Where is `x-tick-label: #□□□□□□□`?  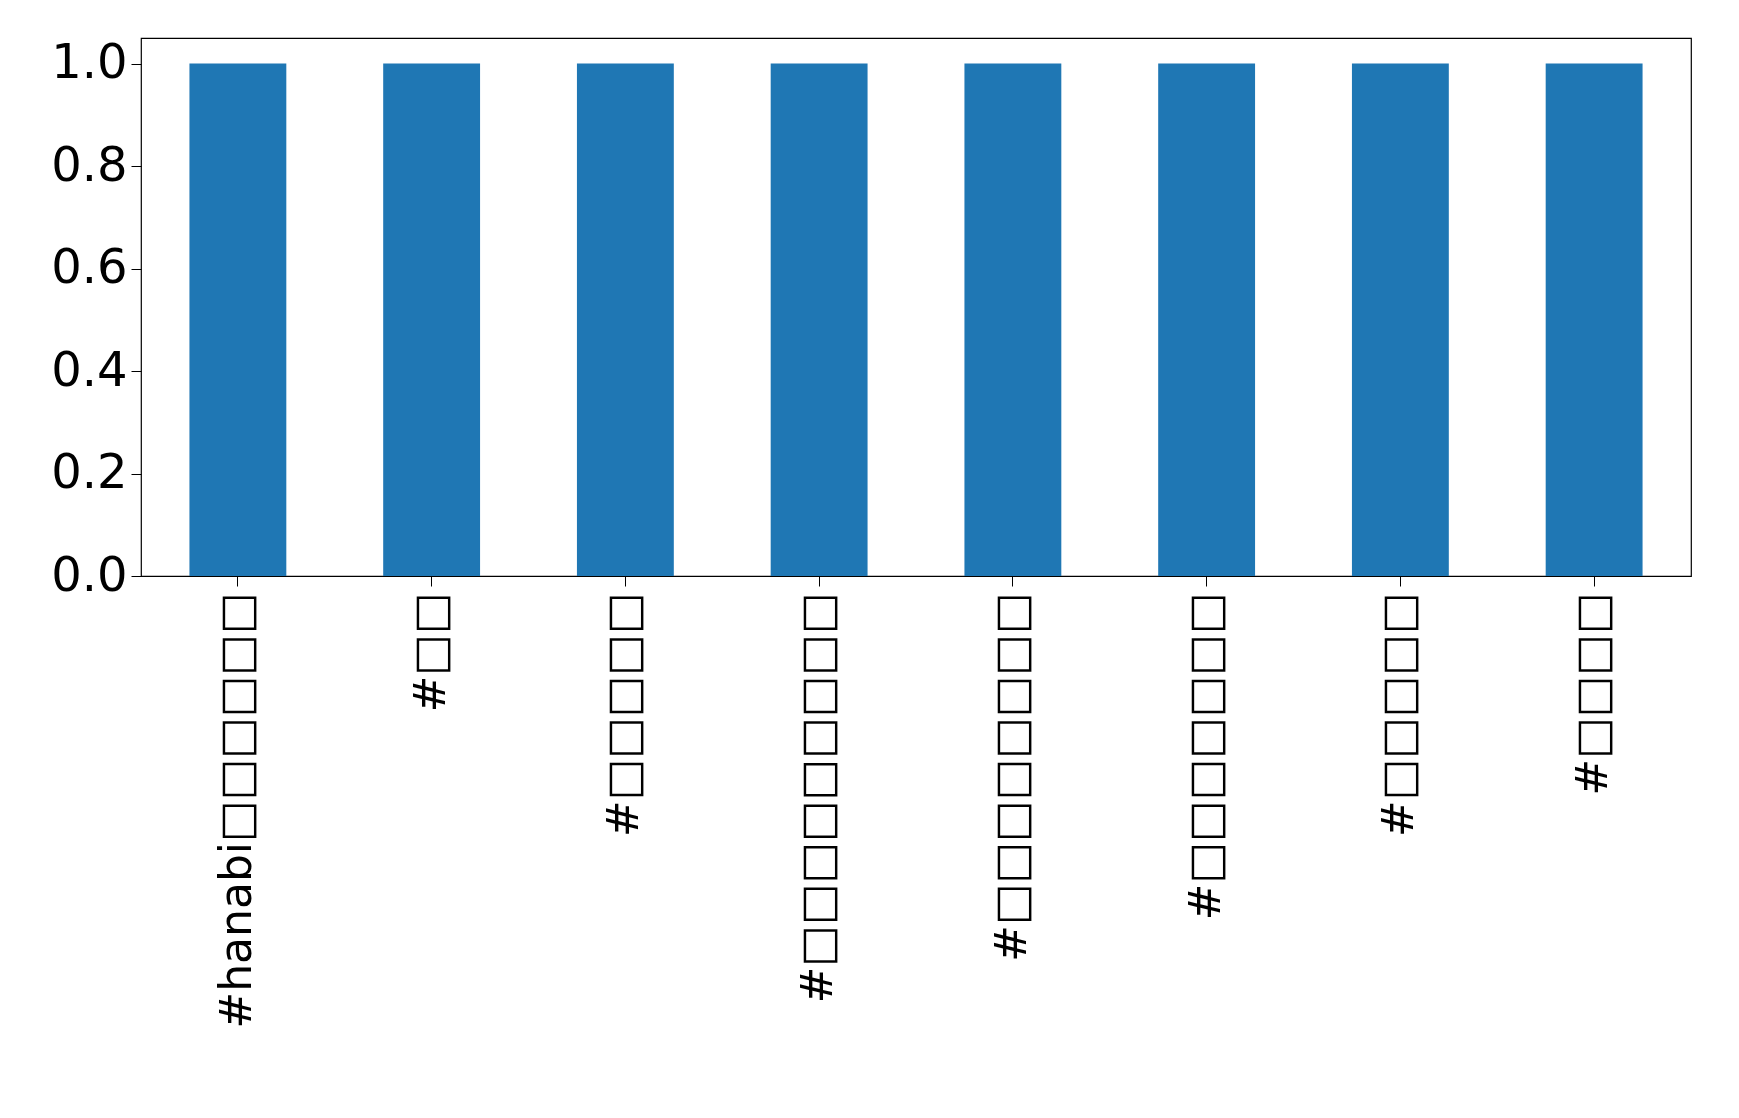
x-tick-label: #□□□□□□□ is located at coordinates (1204, 756).